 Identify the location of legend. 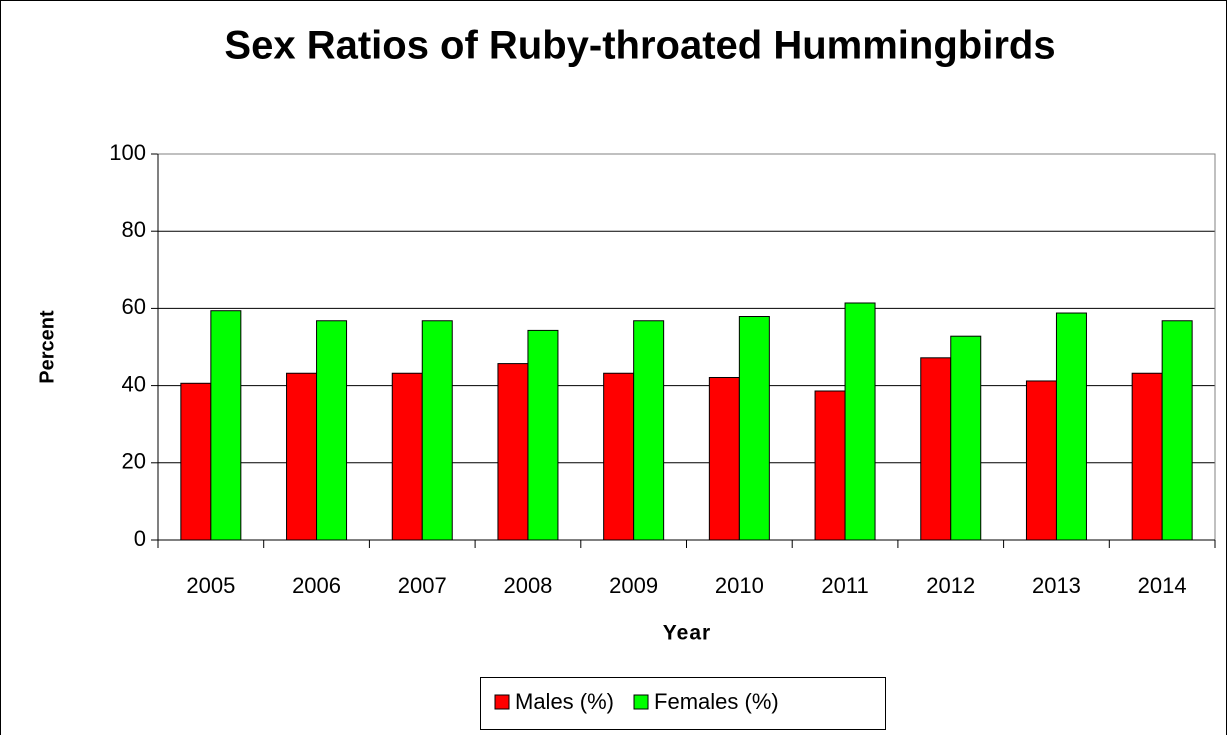
(683, 703).